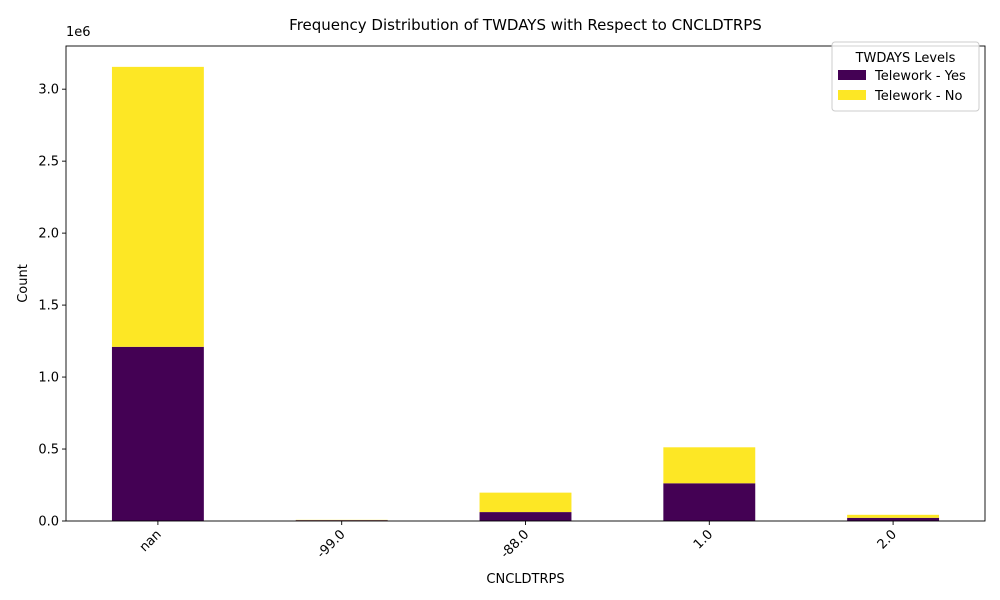  Describe the element at coordinates (48, 450) in the screenshot. I see `y-tick-label: 0.5` at that location.